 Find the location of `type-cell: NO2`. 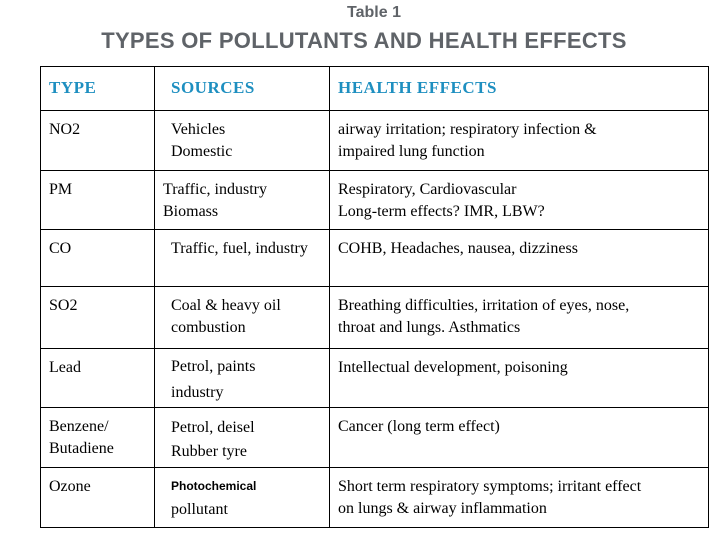

type-cell: NO2 is located at coordinates (97, 140).